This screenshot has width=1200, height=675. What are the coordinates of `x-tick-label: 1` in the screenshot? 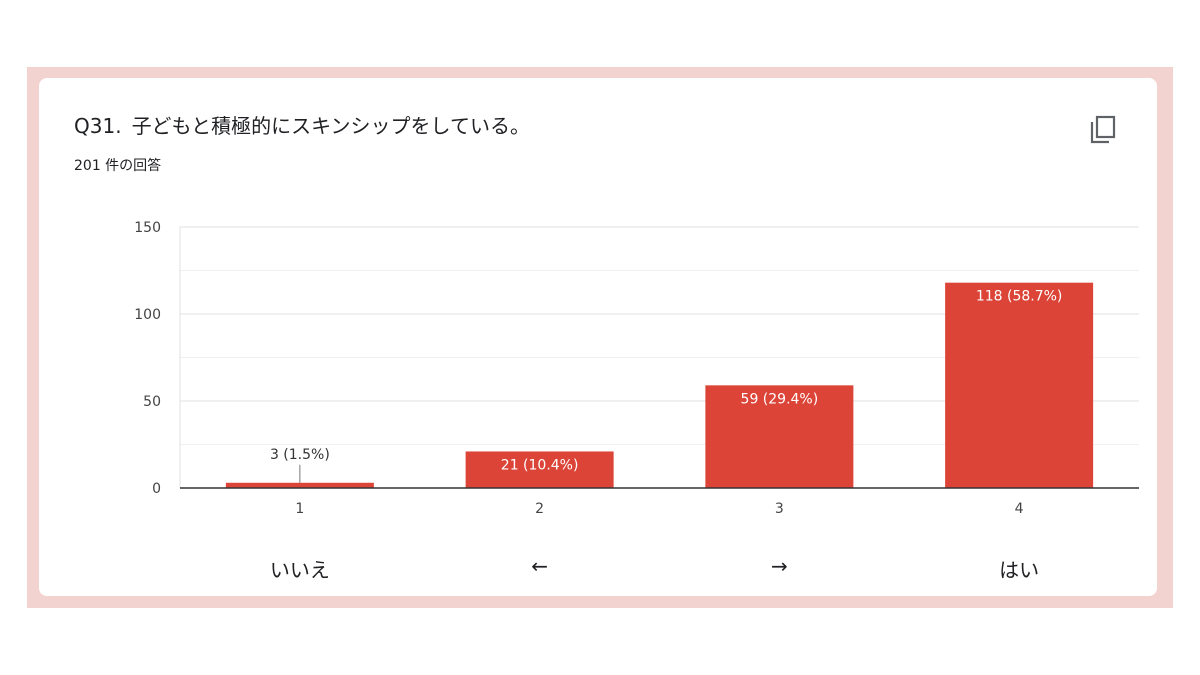 It's located at (299, 509).